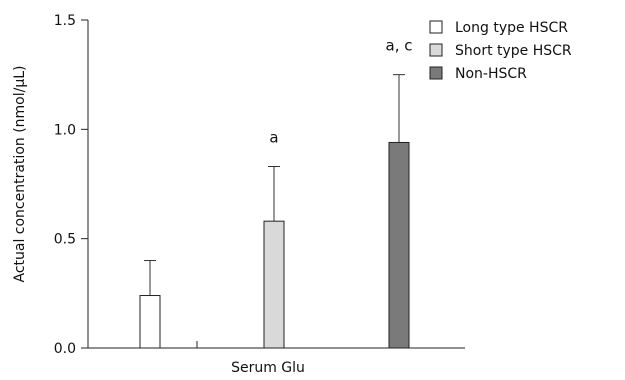 This screenshot has width=625, height=380. I want to click on y-tick-label: 1.5, so click(65, 21).